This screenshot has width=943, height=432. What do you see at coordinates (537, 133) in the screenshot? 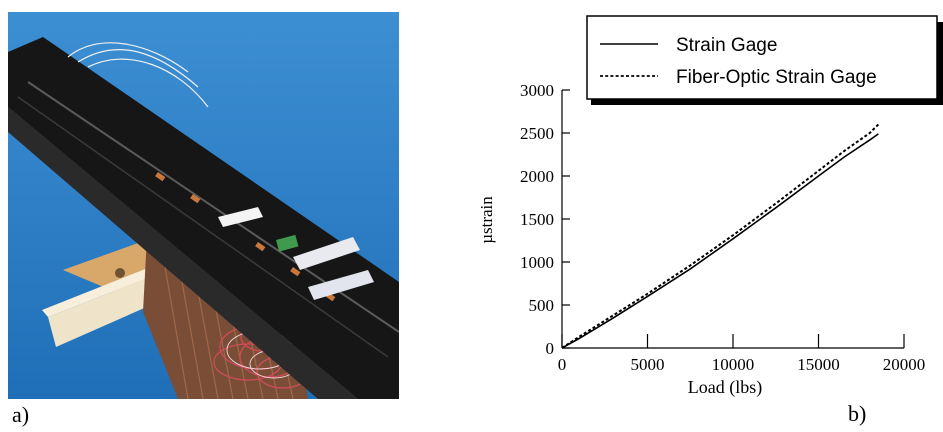
I see `y-tick-label: 2500` at bounding box center [537, 133].